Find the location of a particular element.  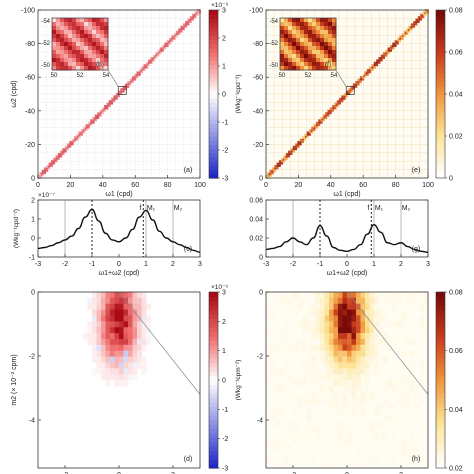

colorbar-tick-label: 2 is located at coordinates (224, 322).